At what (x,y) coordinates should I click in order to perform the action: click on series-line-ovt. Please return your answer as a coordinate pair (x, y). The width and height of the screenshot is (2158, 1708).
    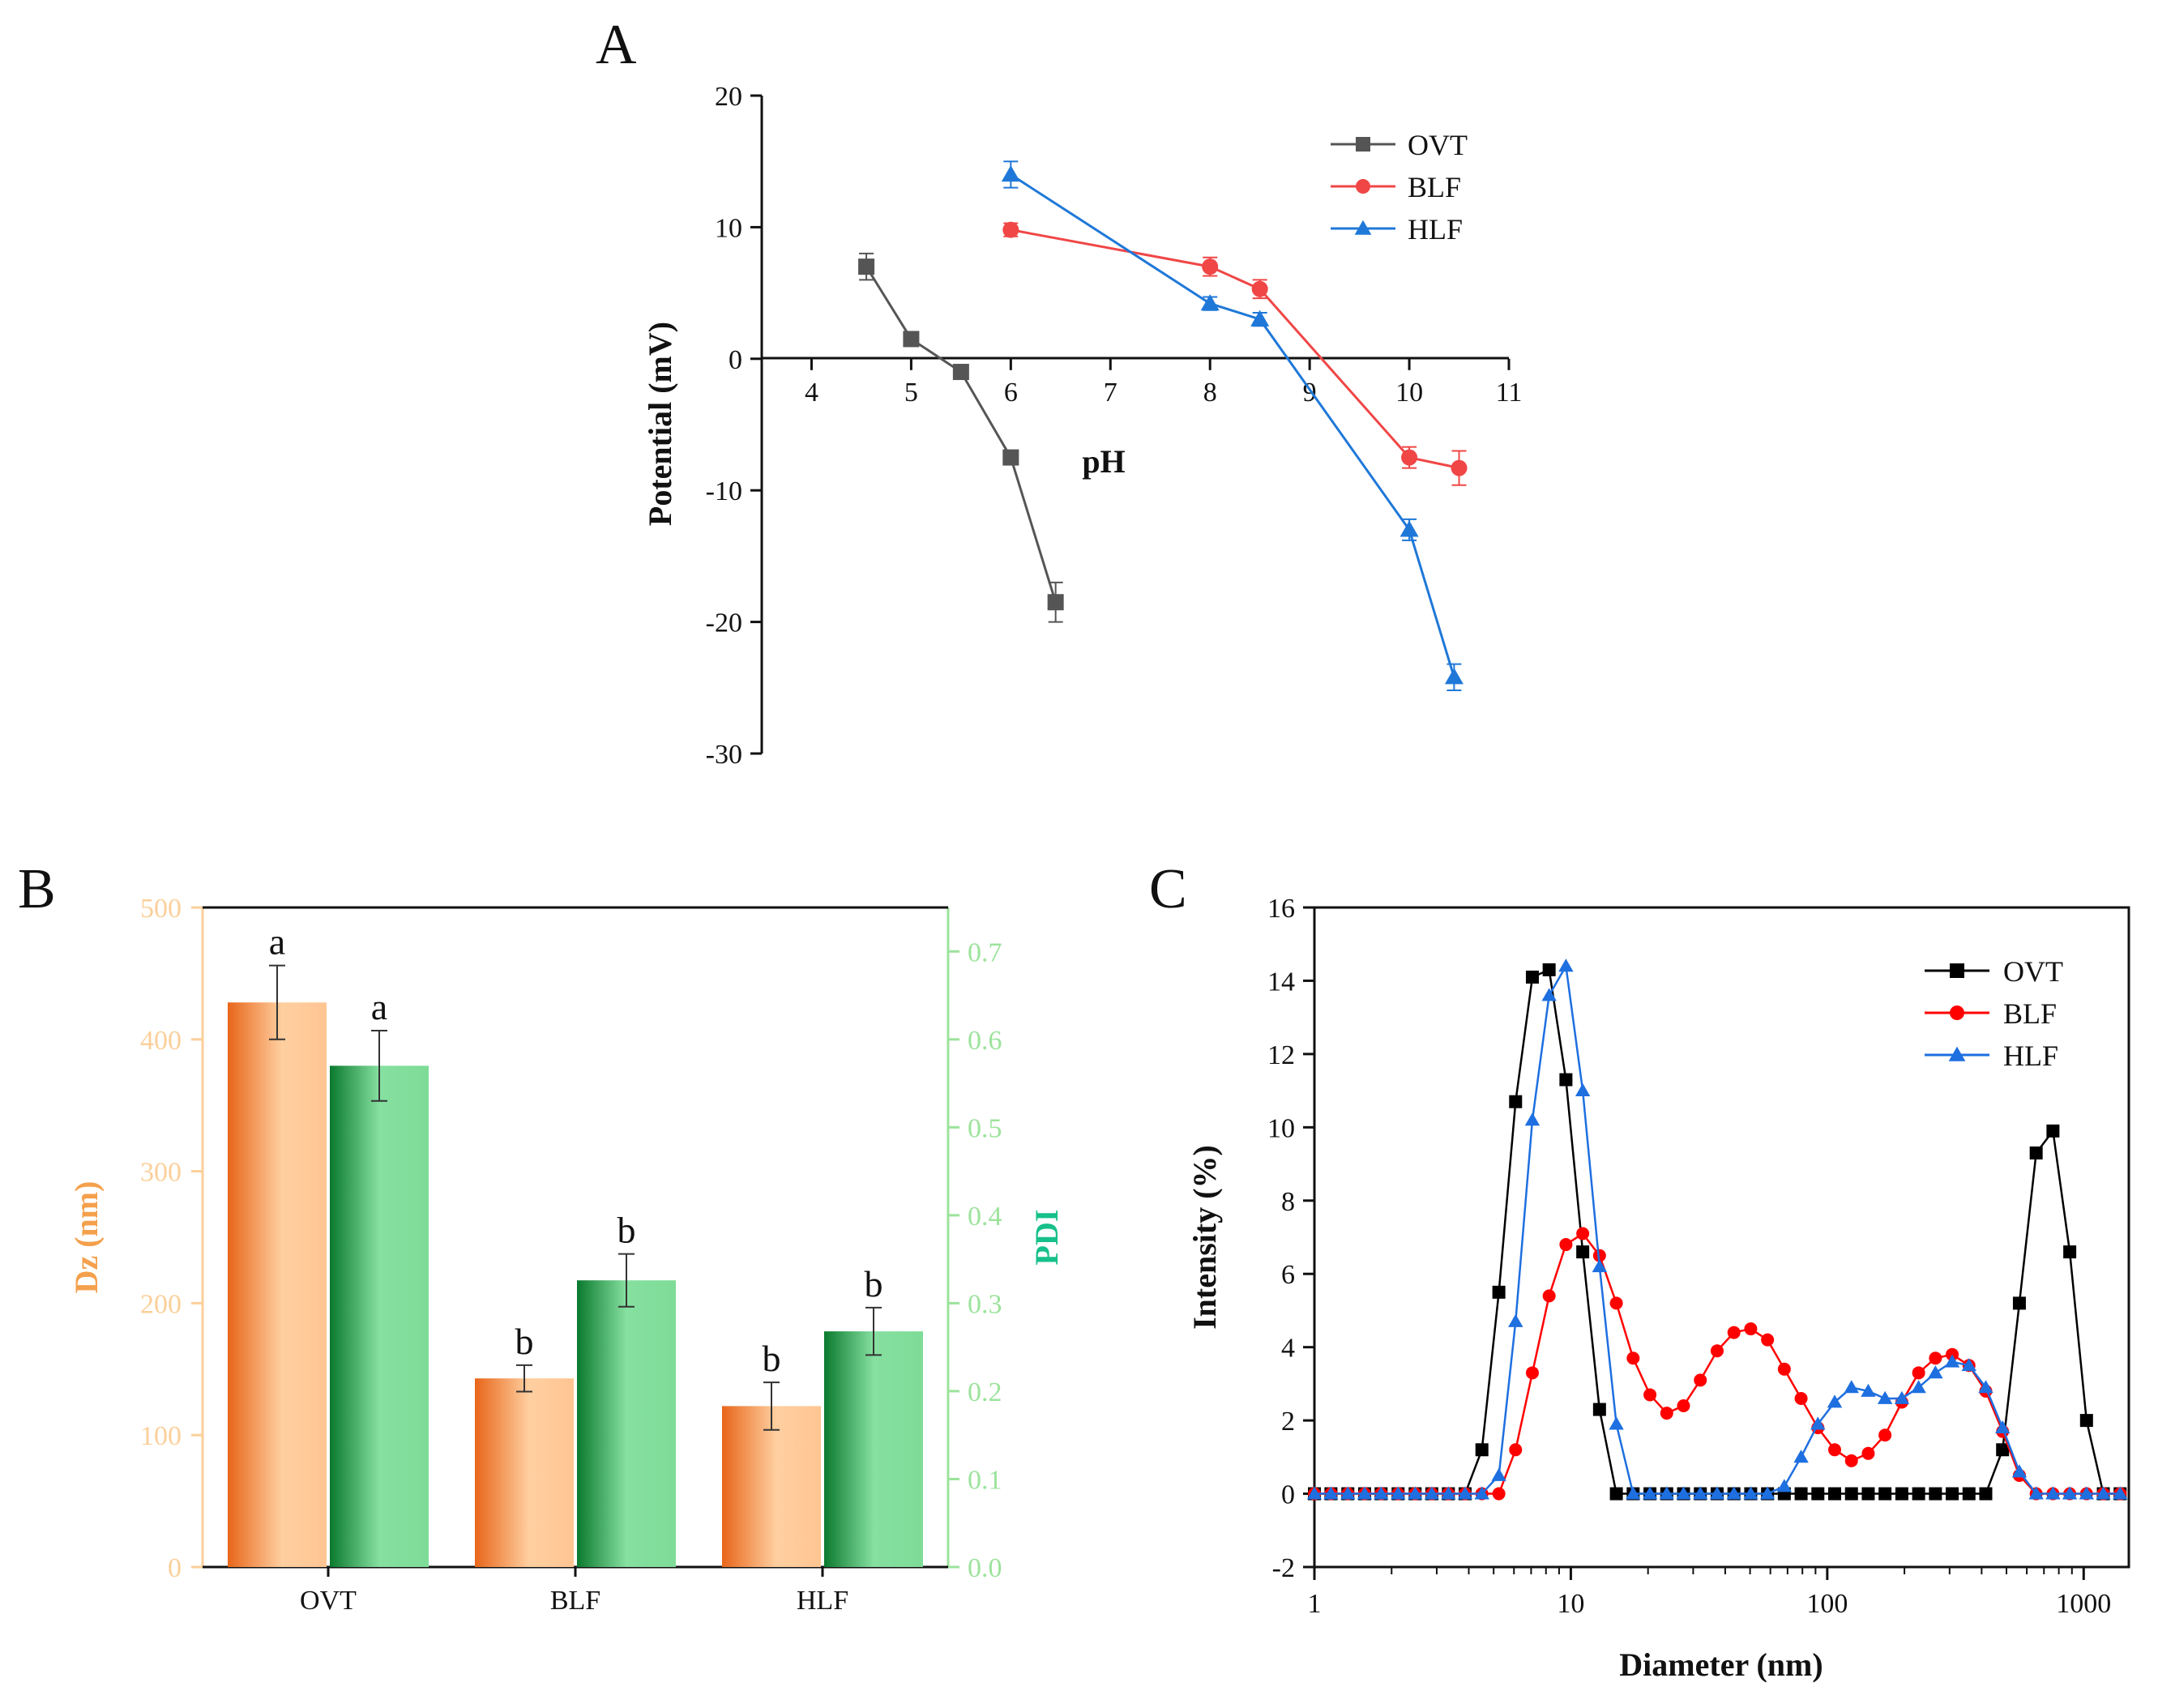
    Looking at the image, I should click on (961, 435).